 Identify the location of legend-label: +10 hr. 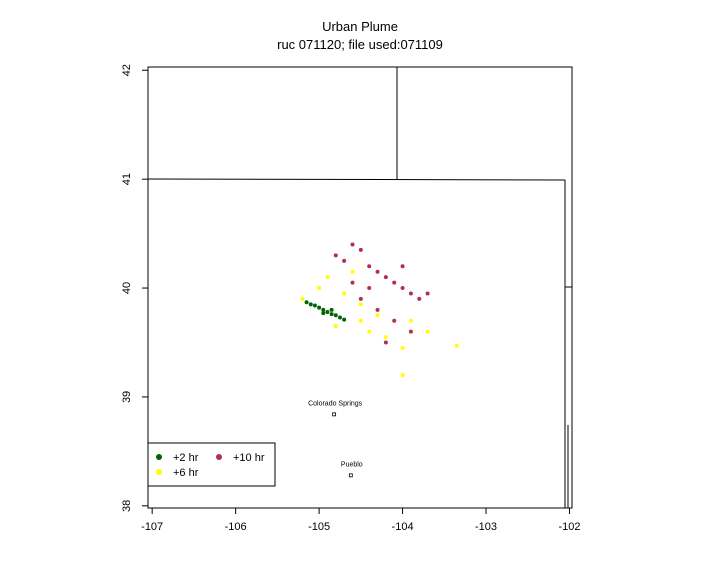
(249, 458).